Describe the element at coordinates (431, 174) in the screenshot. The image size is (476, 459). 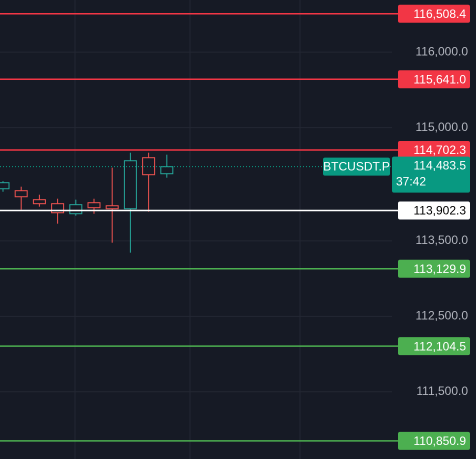
I see `last-price-tag` at that location.